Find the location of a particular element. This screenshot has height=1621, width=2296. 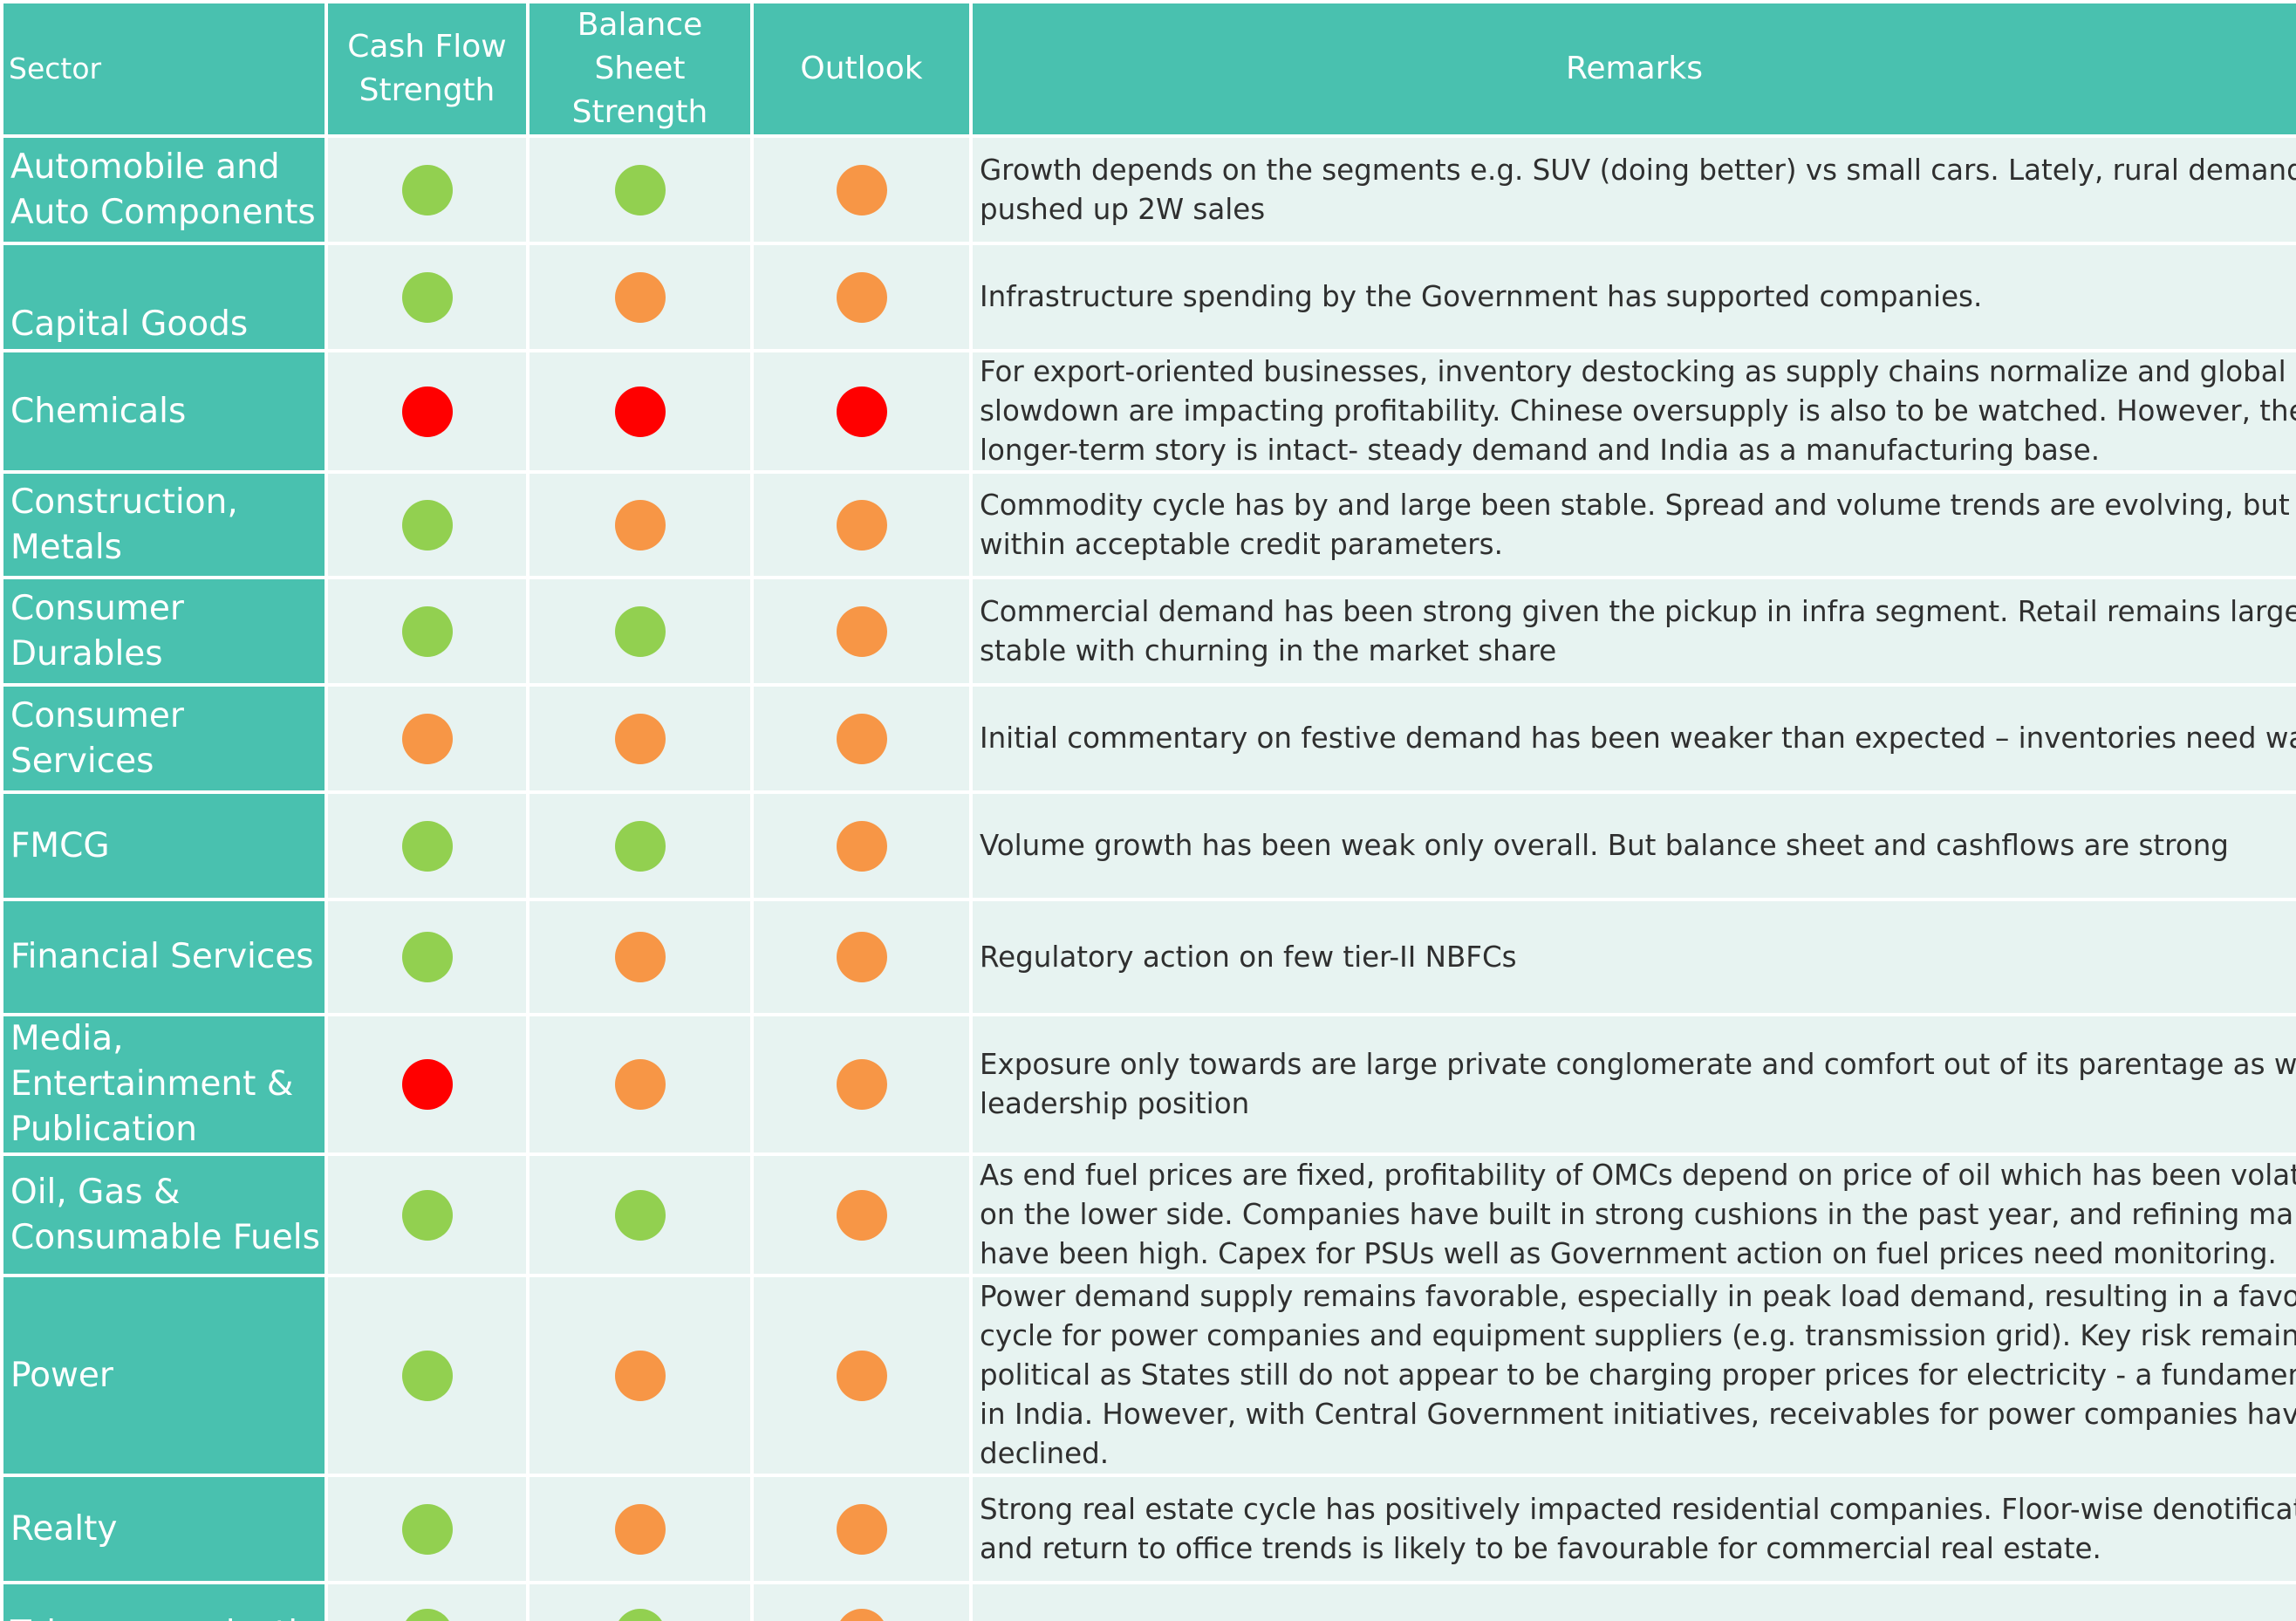

header-cash-flow-line-2: Strength is located at coordinates (427, 90).